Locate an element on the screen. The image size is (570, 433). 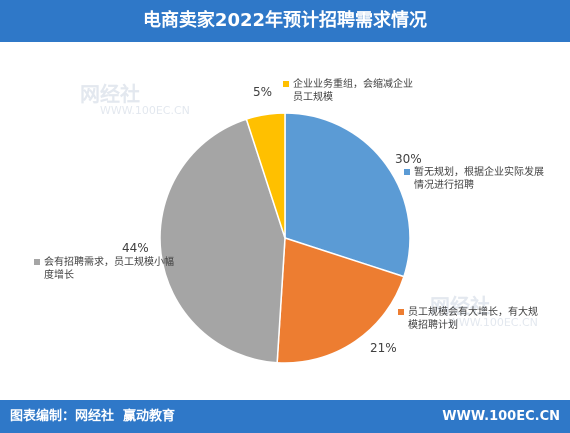
data-label: 21% is located at coordinates (383, 348).